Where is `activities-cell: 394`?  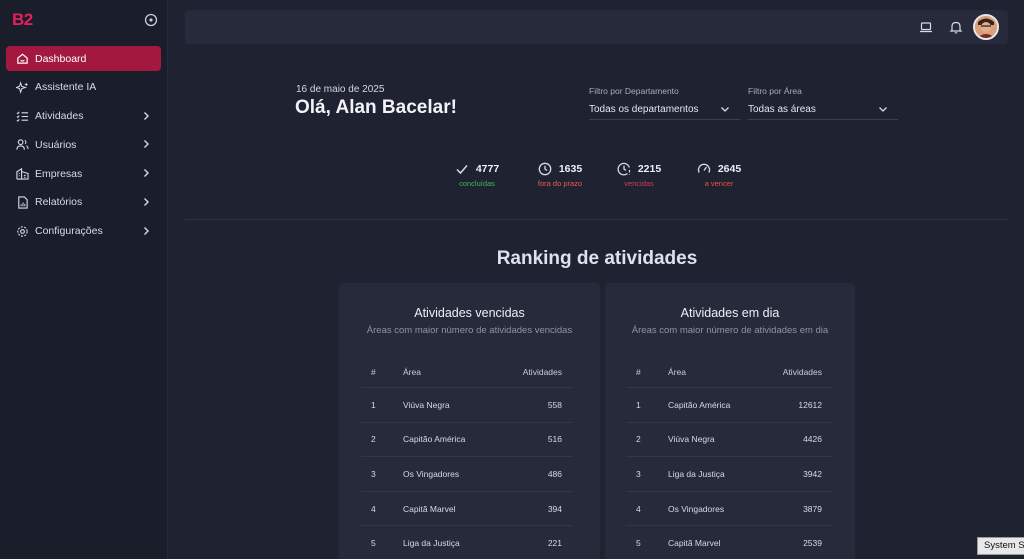 activities-cell: 394 is located at coordinates (554, 508).